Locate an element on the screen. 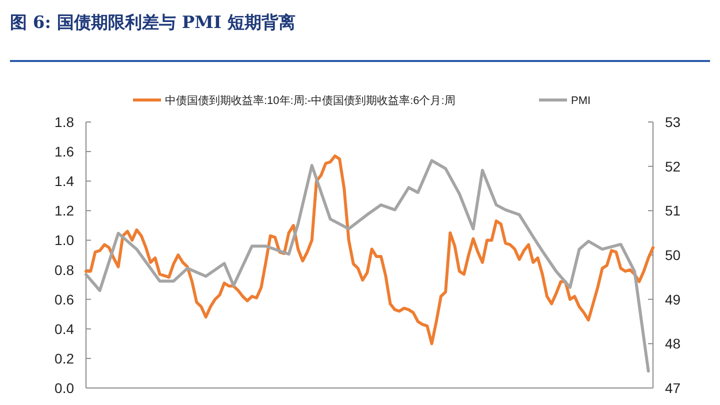 Image resolution: width=720 pixels, height=405 pixels. y-tick-label: 1.6 is located at coordinates (64, 152).